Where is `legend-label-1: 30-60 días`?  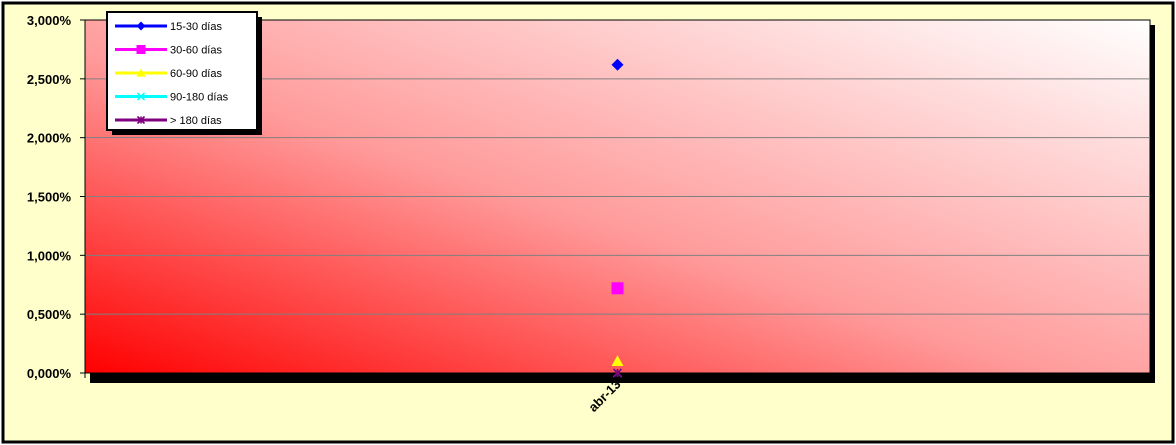
legend-label-1: 30-60 días is located at coordinates (196, 51).